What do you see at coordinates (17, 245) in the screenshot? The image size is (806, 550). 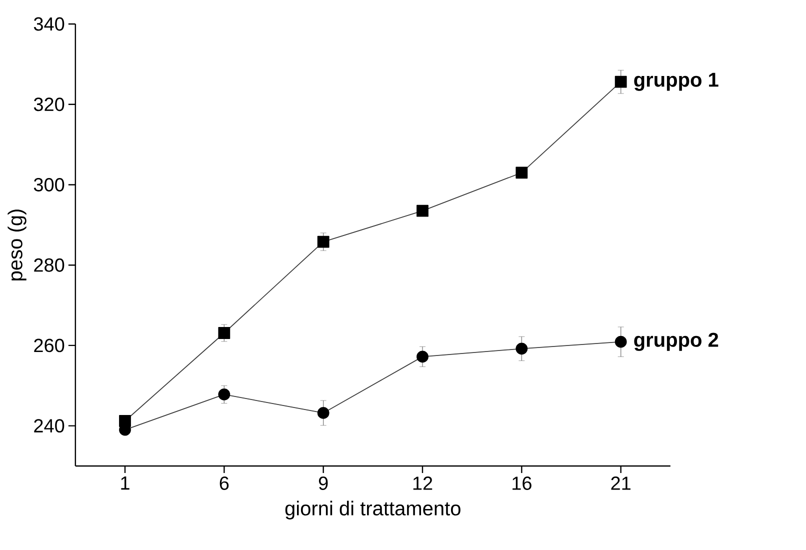 I see `y-axis-title: peso (g)` at bounding box center [17, 245].